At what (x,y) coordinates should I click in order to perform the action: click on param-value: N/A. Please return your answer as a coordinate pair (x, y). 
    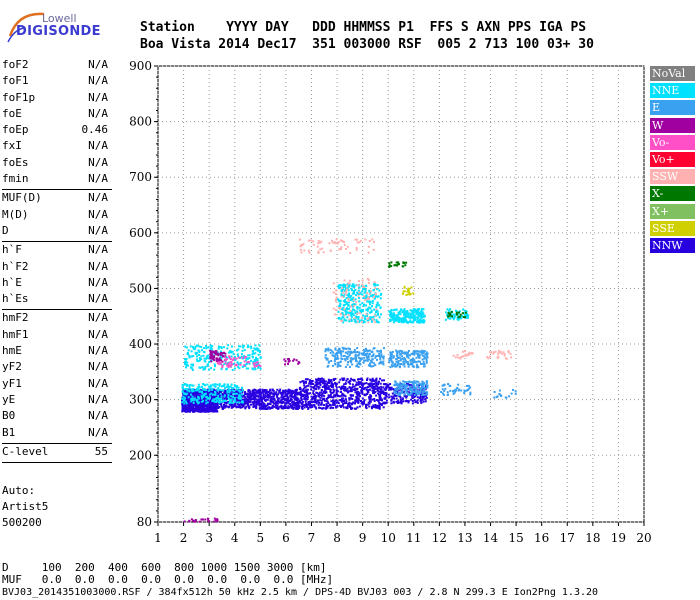
    Looking at the image, I should click on (98, 146).